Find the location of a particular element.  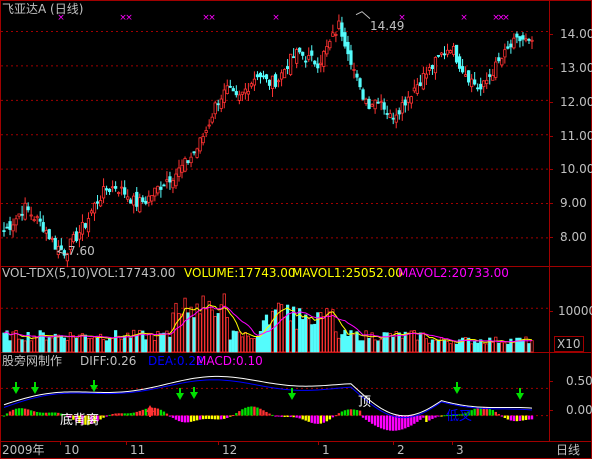

signal-x-marker: × is located at coordinates (212, 18).